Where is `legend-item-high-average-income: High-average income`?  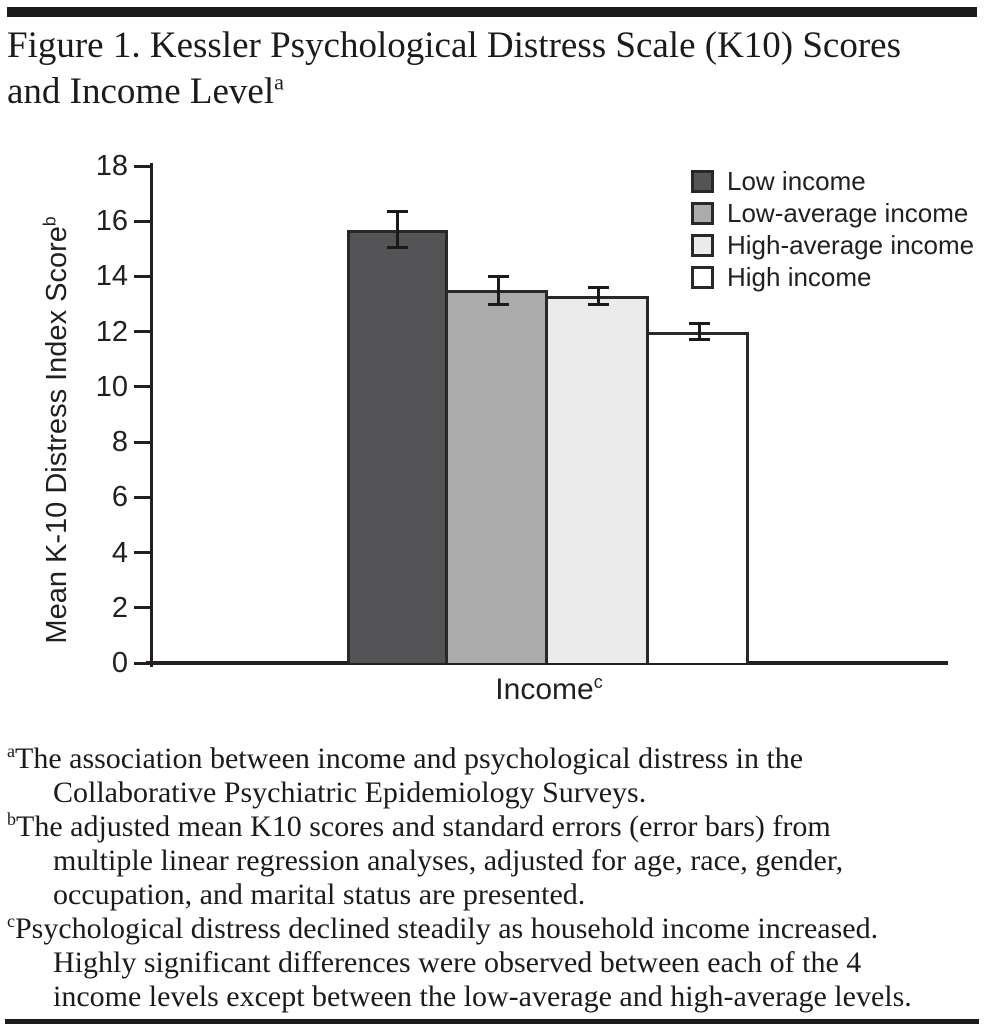 legend-item-high-average-income: High-average income is located at coordinates (832, 245).